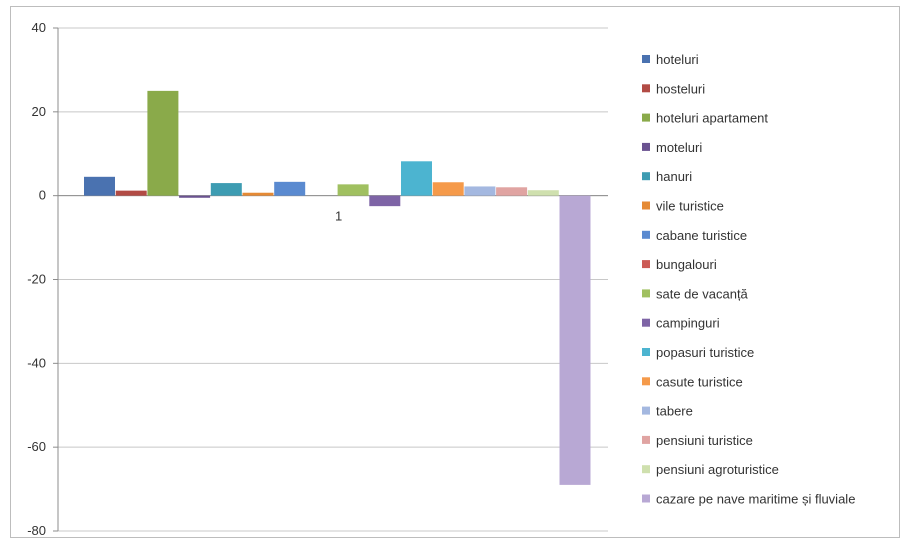 This screenshot has width=904, height=542. What do you see at coordinates (688, 323) in the screenshot?
I see `legend-label: campinguri` at bounding box center [688, 323].